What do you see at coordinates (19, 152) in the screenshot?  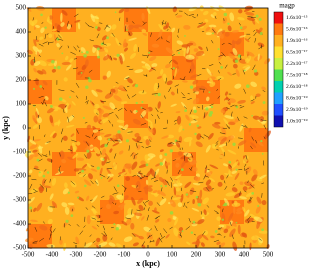 I see `y-tick-label: -100` at bounding box center [19, 152].